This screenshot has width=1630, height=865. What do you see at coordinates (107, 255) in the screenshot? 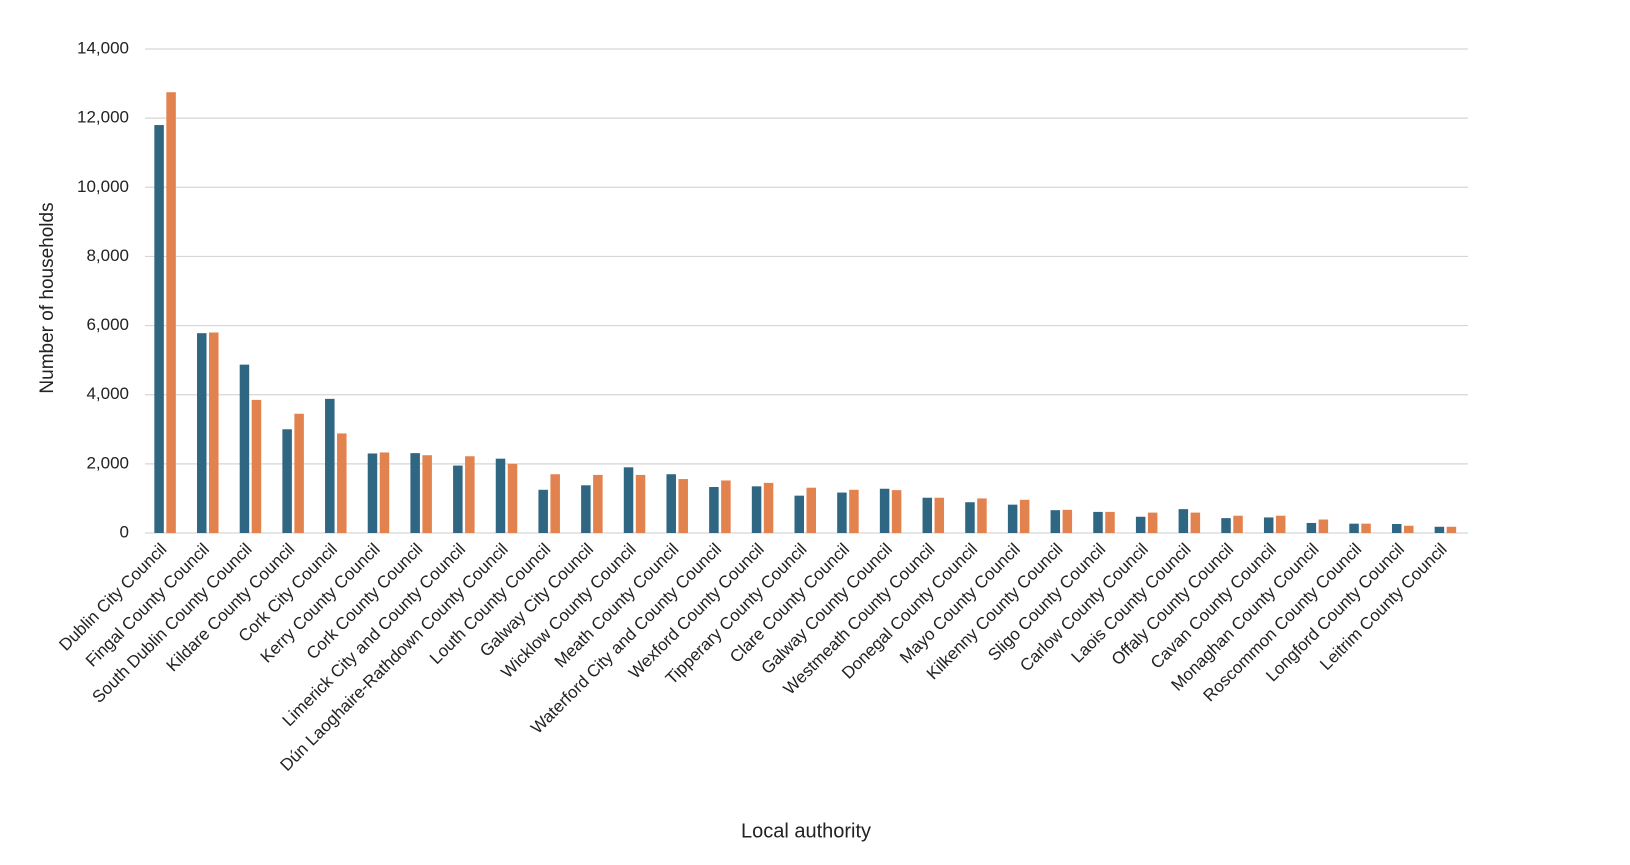
I see `y-tick-label: 8,000` at bounding box center [107, 255].